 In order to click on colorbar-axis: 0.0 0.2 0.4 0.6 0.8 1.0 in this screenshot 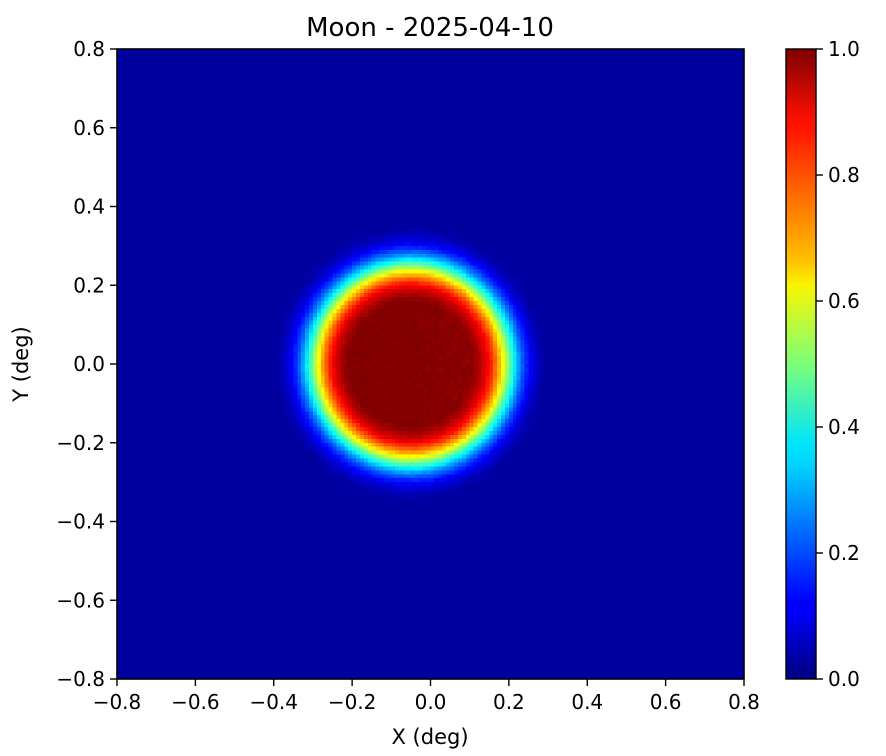, I will do `click(838, 364)`.